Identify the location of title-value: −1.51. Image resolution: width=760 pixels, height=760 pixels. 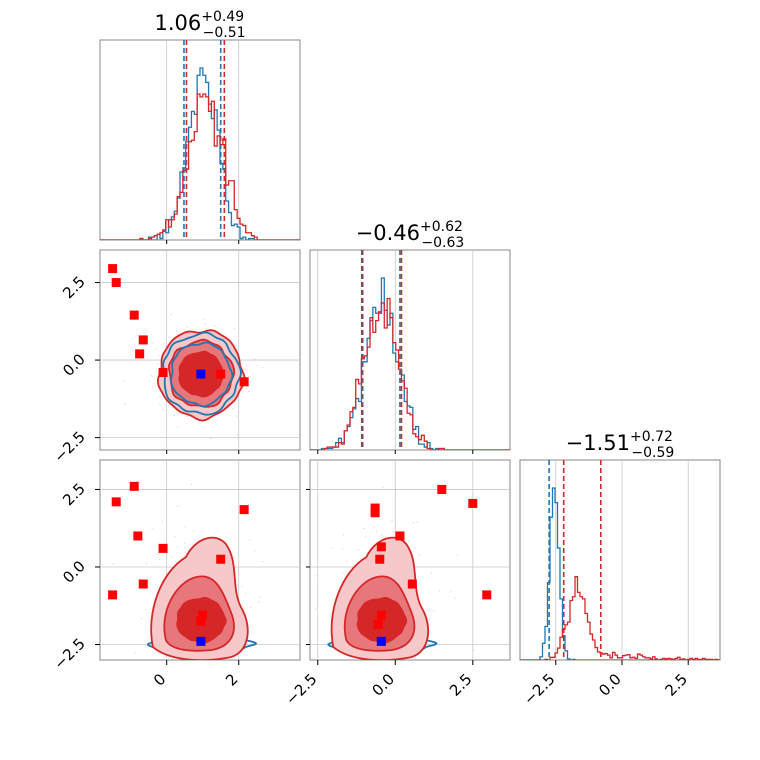
(598, 443).